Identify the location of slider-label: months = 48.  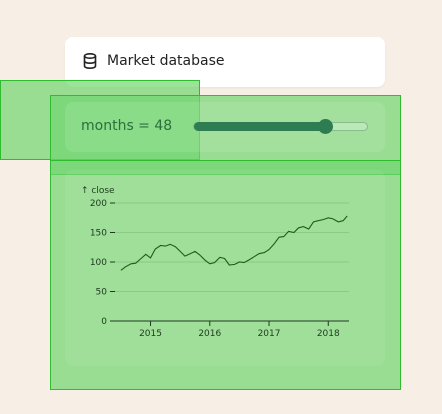
(127, 126).